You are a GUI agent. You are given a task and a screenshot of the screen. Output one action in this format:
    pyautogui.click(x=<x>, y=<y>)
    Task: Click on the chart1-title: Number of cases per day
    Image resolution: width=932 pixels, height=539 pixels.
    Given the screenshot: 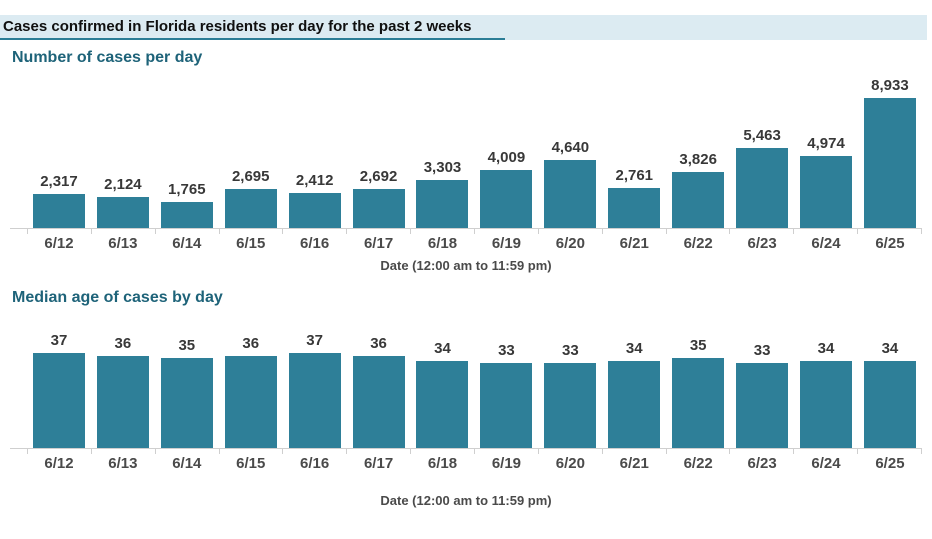 What is the action you would take?
    pyautogui.click(x=107, y=57)
    